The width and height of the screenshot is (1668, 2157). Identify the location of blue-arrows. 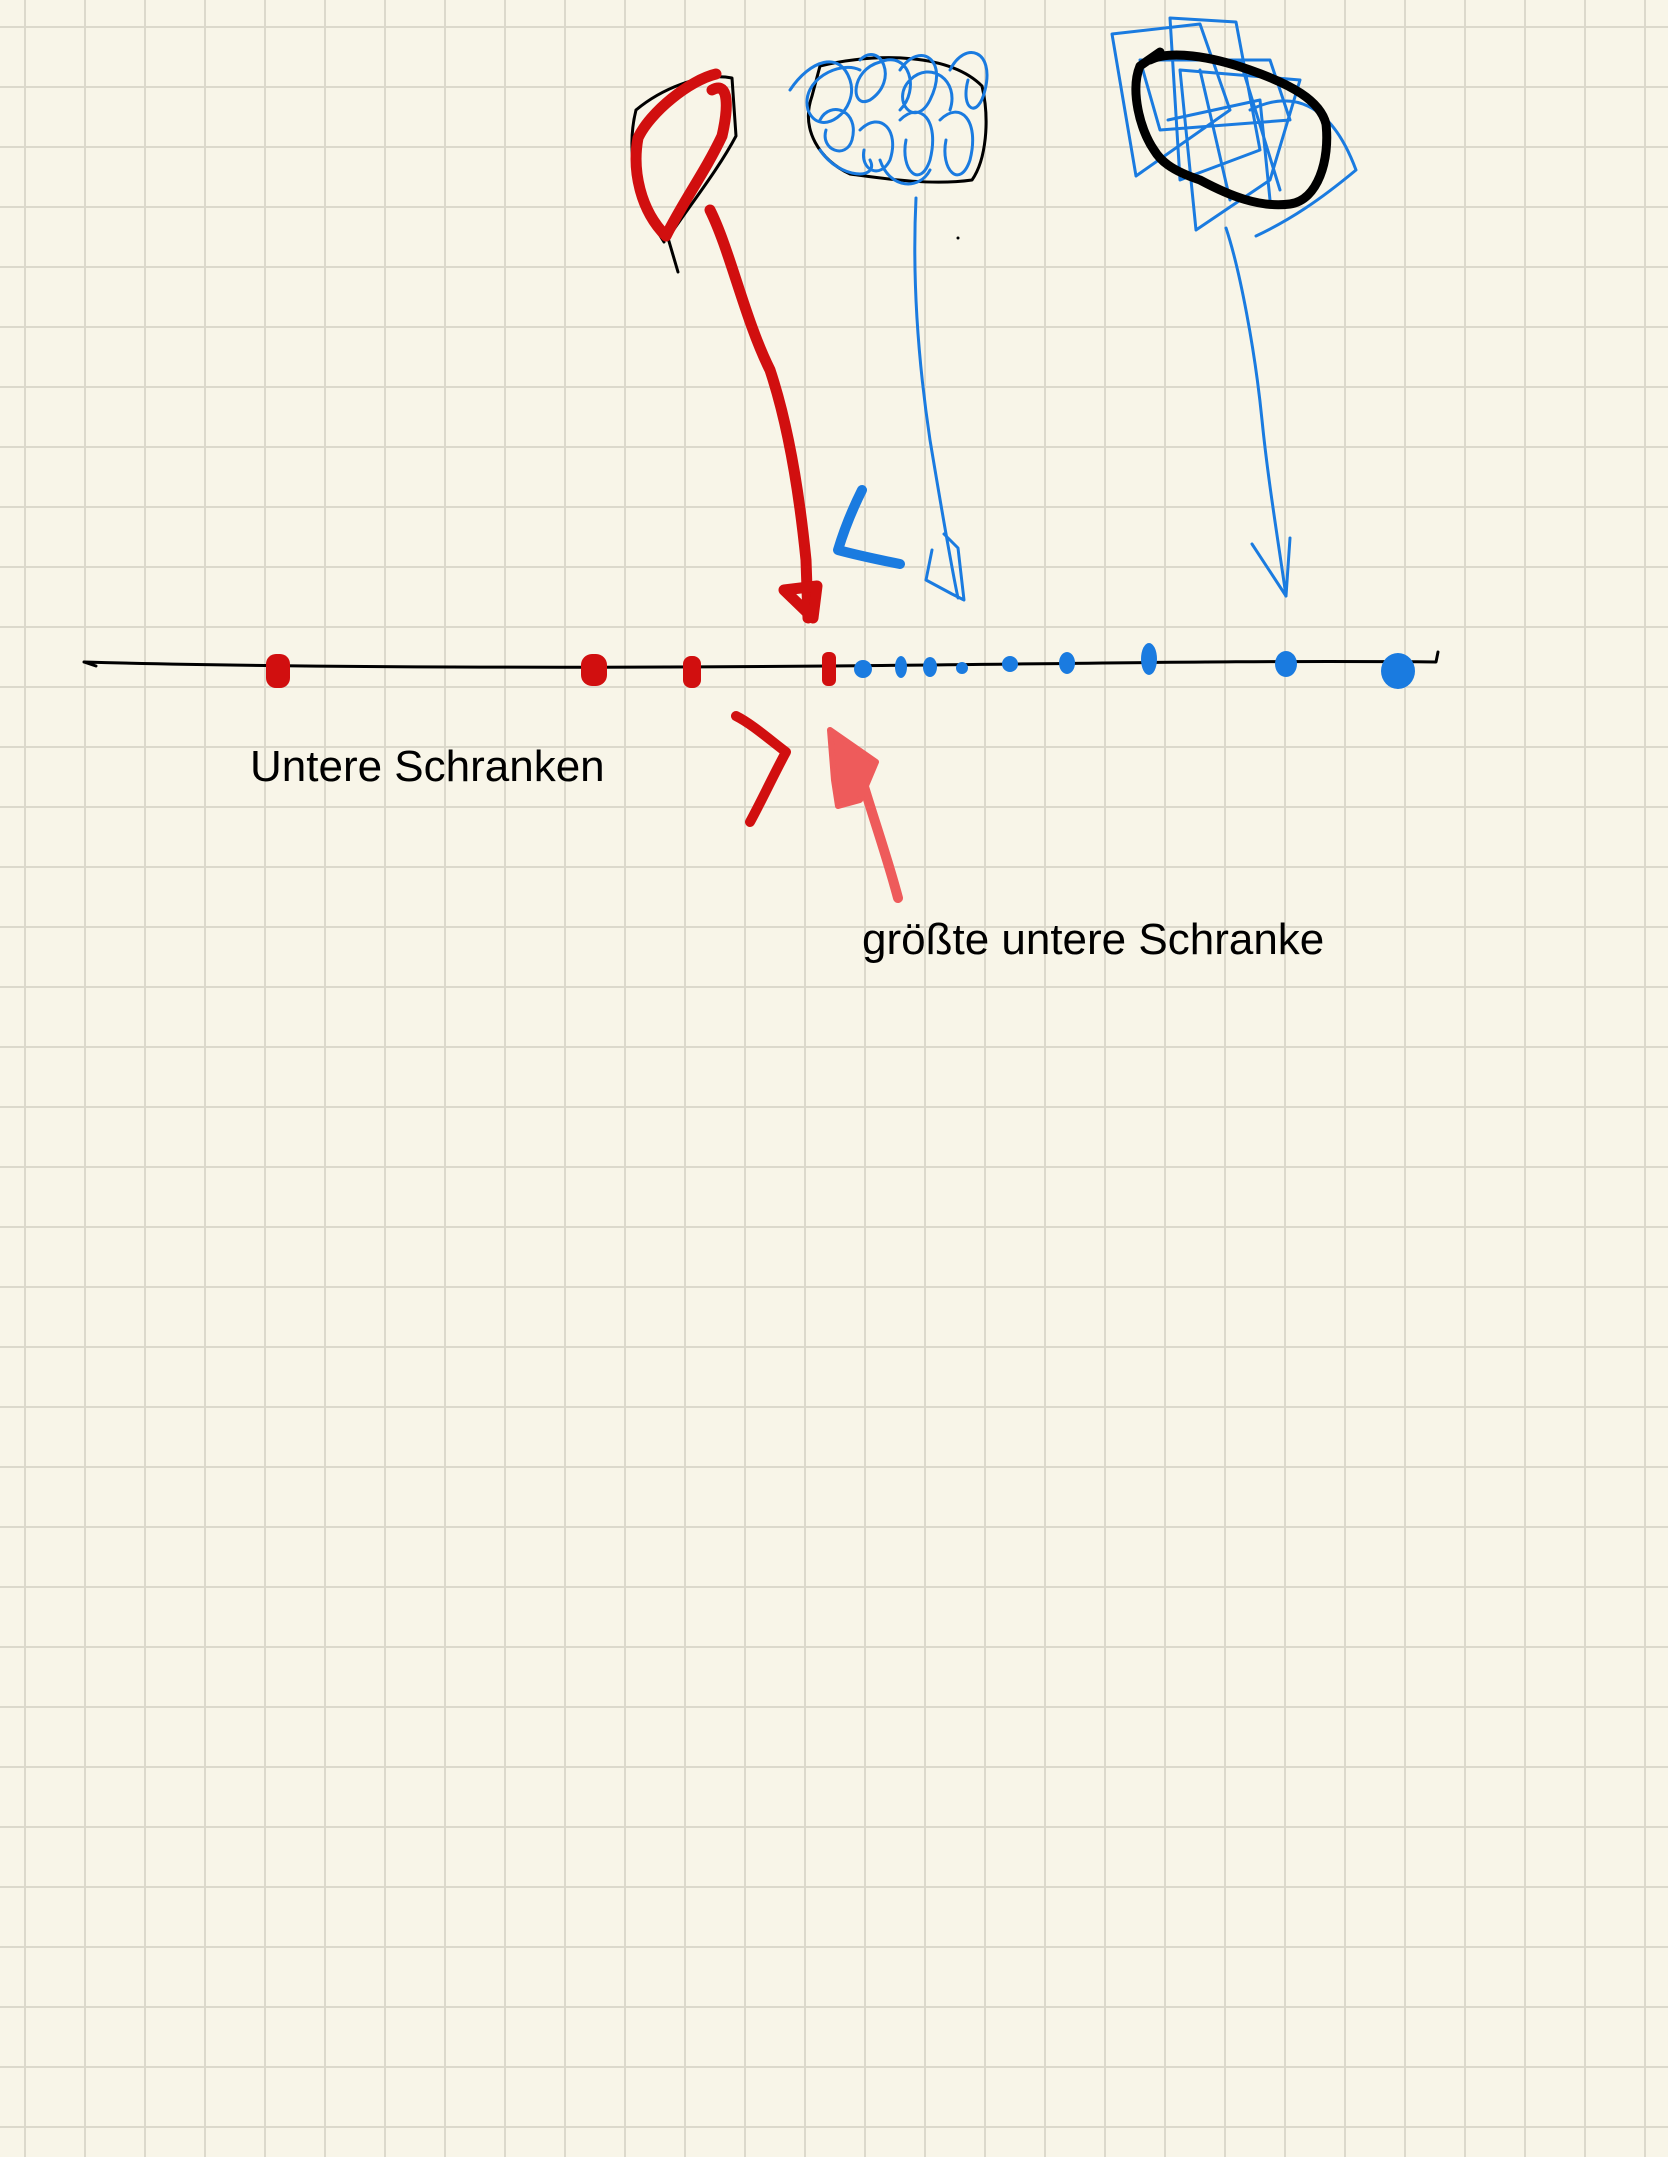
(1102, 399).